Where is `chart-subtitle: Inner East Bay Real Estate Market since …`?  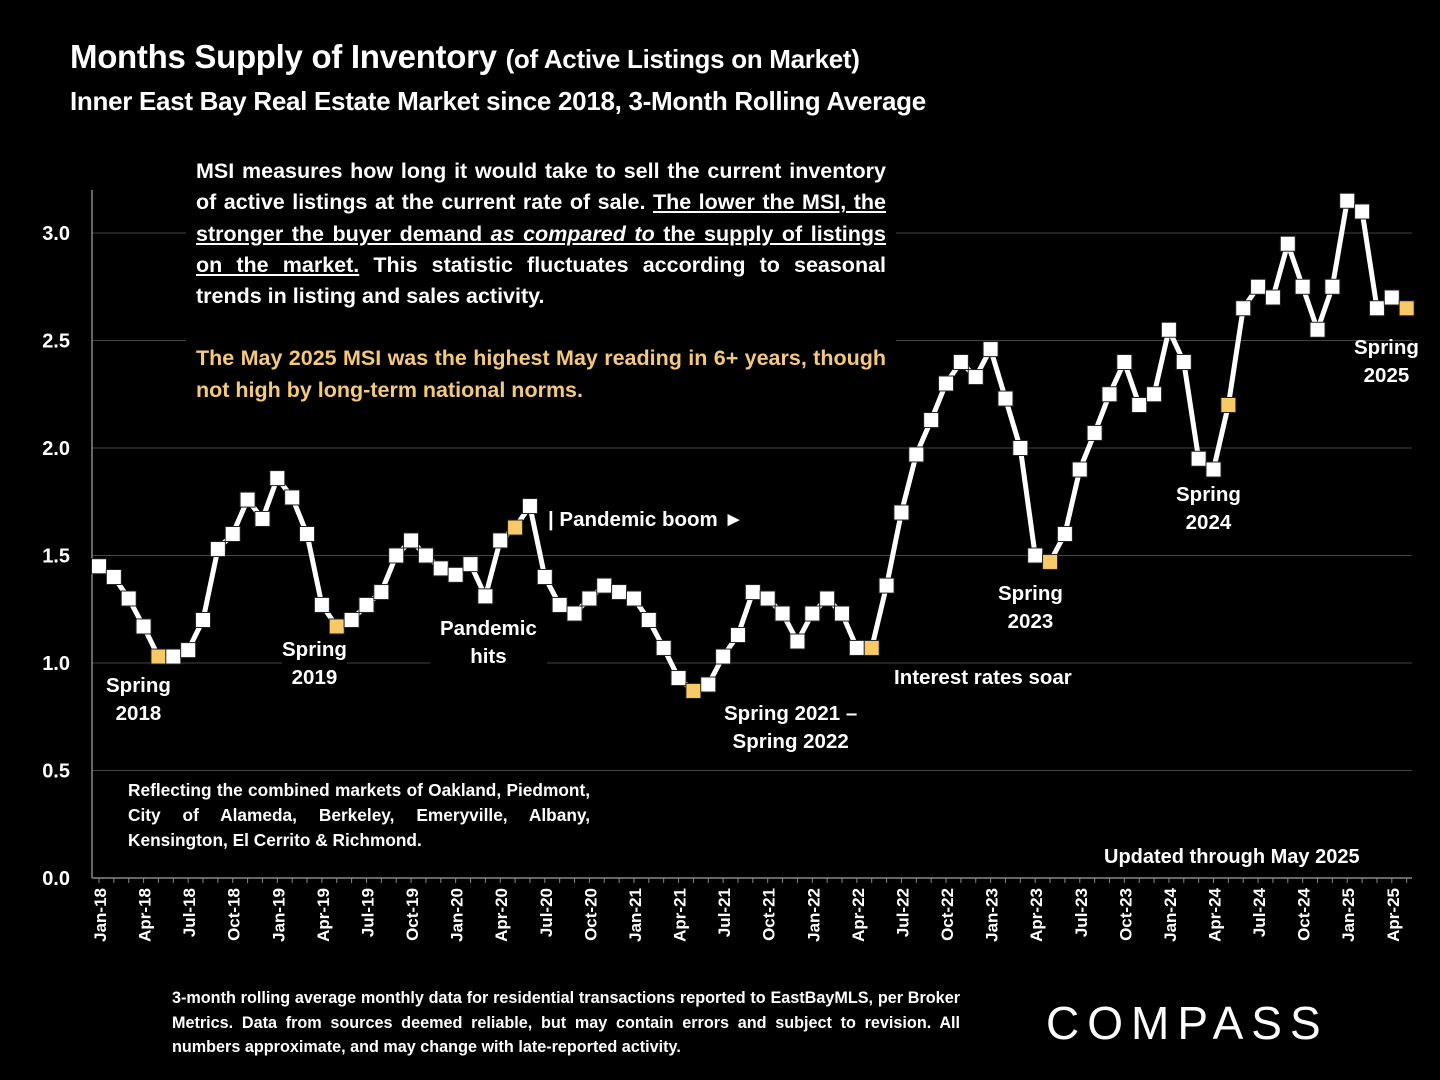 chart-subtitle: Inner East Bay Real Estate Market since … is located at coordinates (498, 101).